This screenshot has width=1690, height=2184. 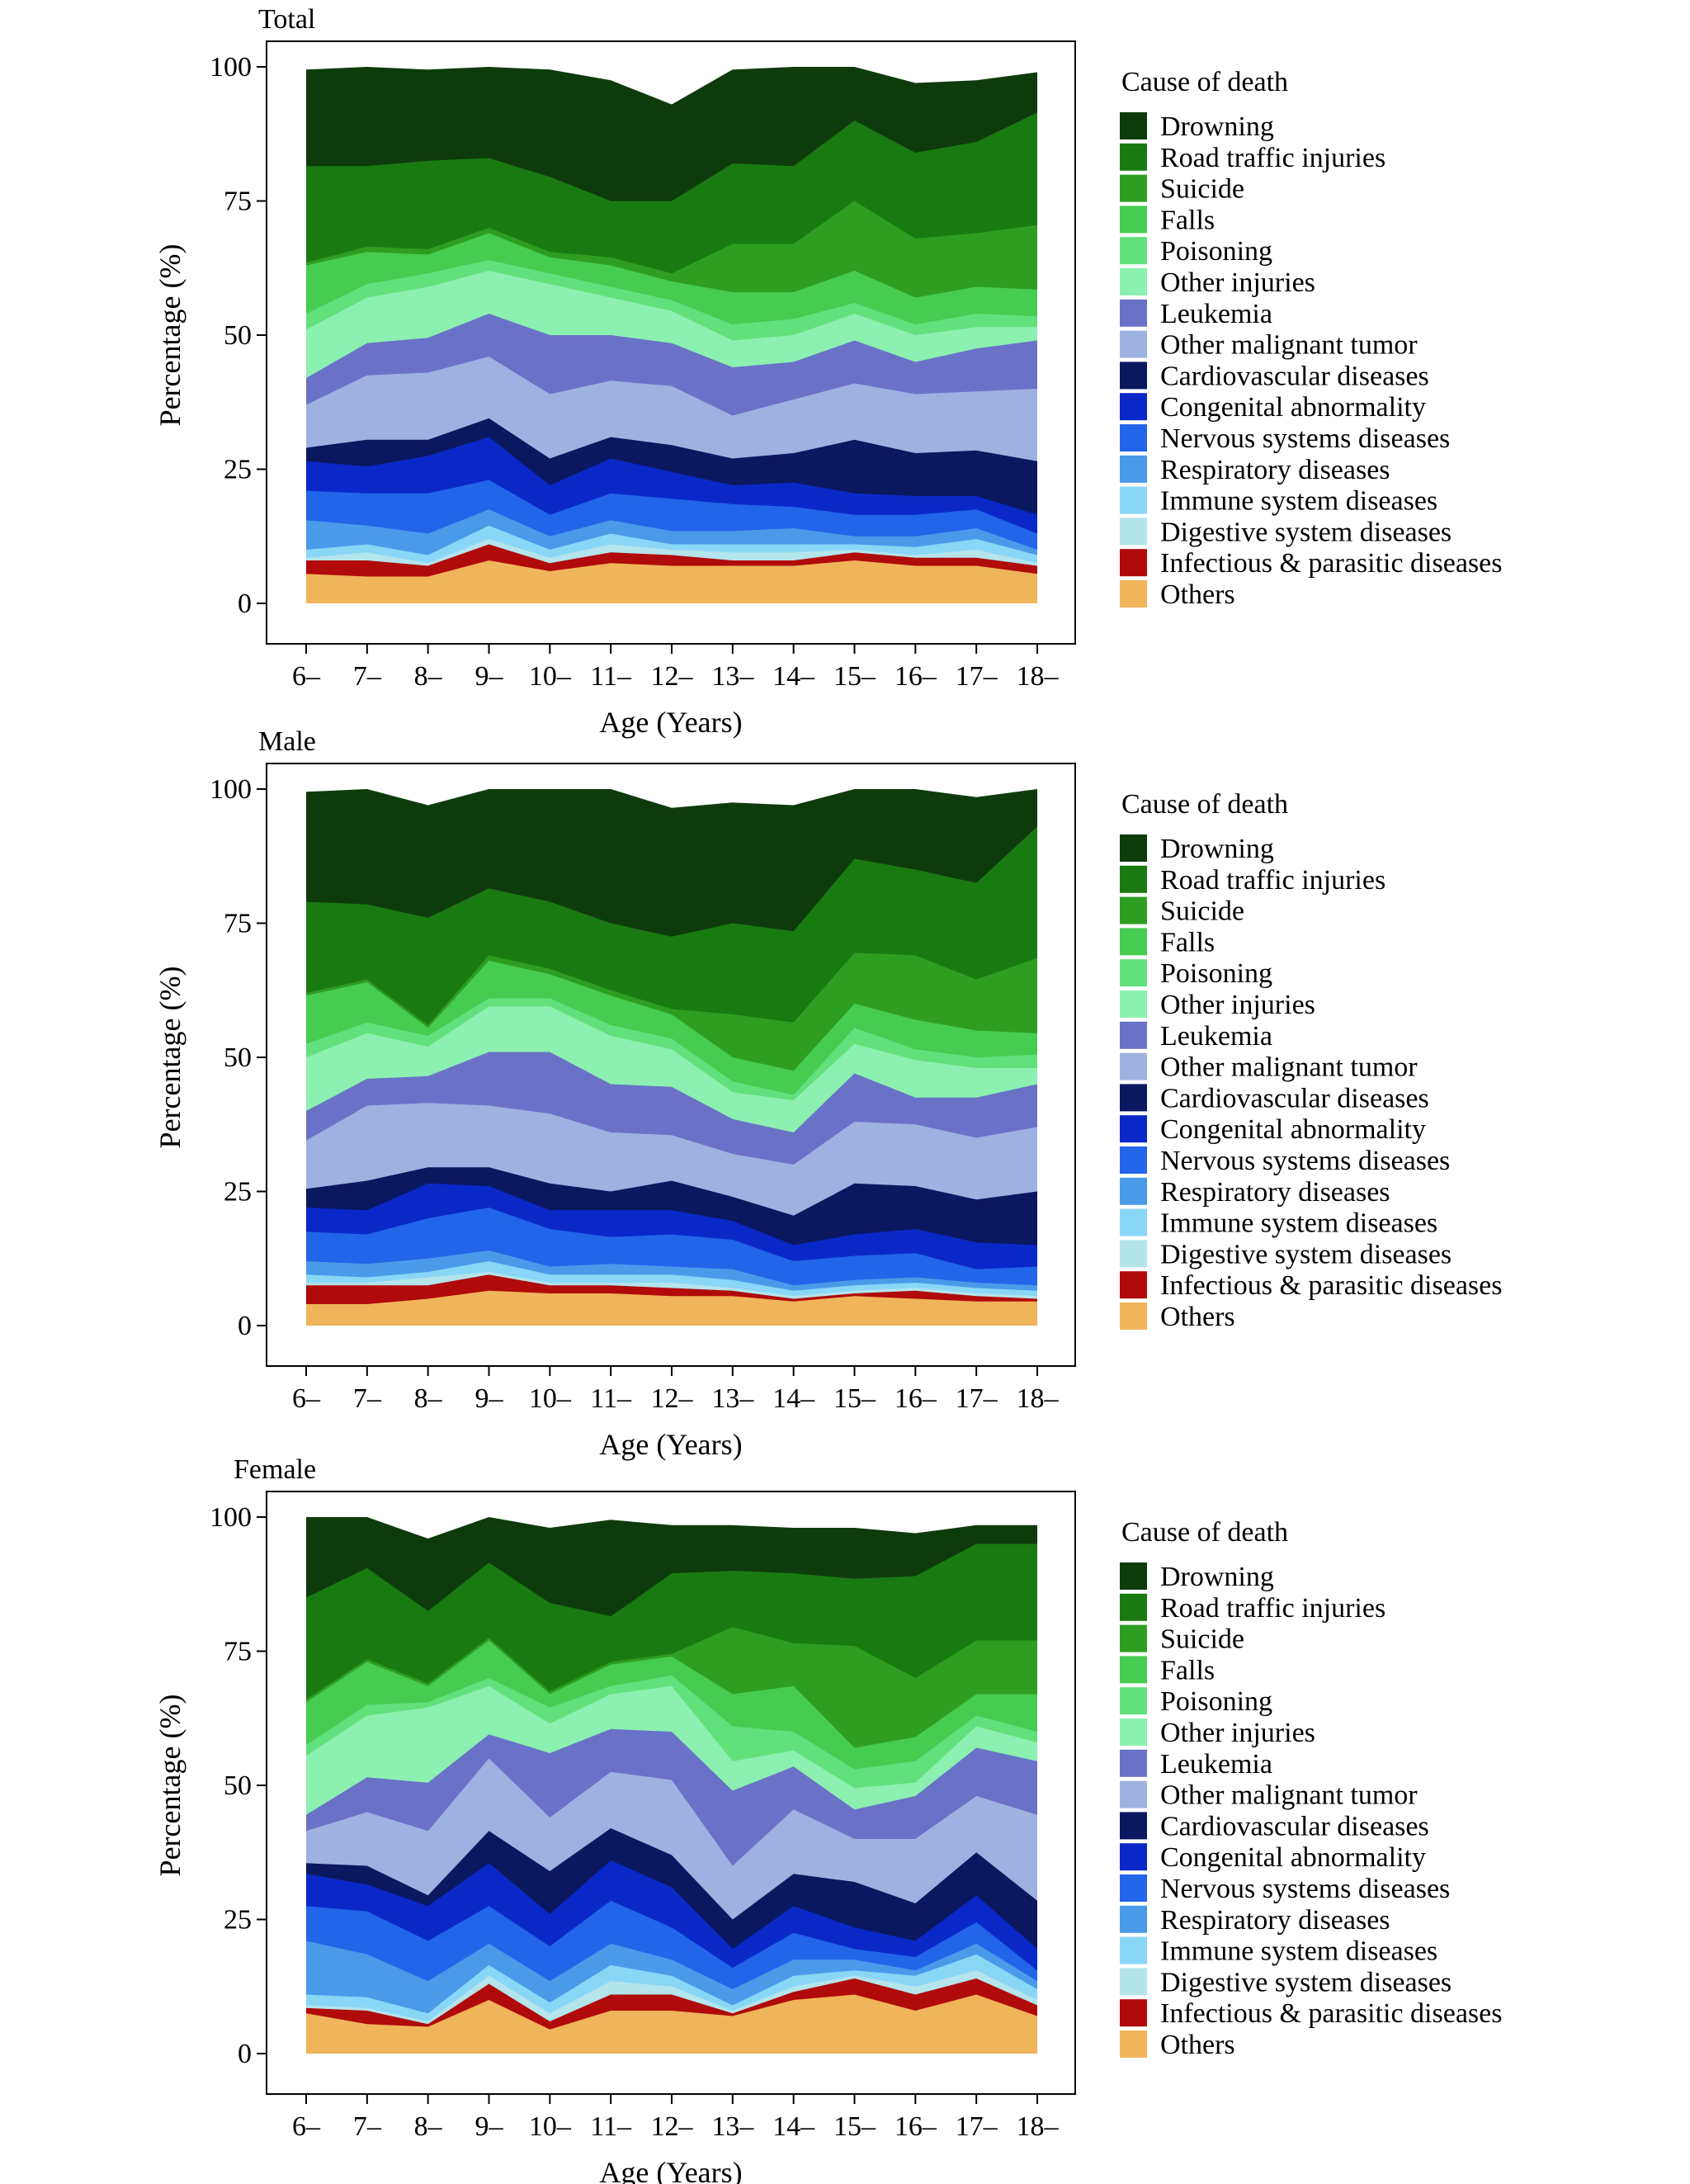 I want to click on legend-label-leukemia: Leukemia, so click(x=1216, y=314).